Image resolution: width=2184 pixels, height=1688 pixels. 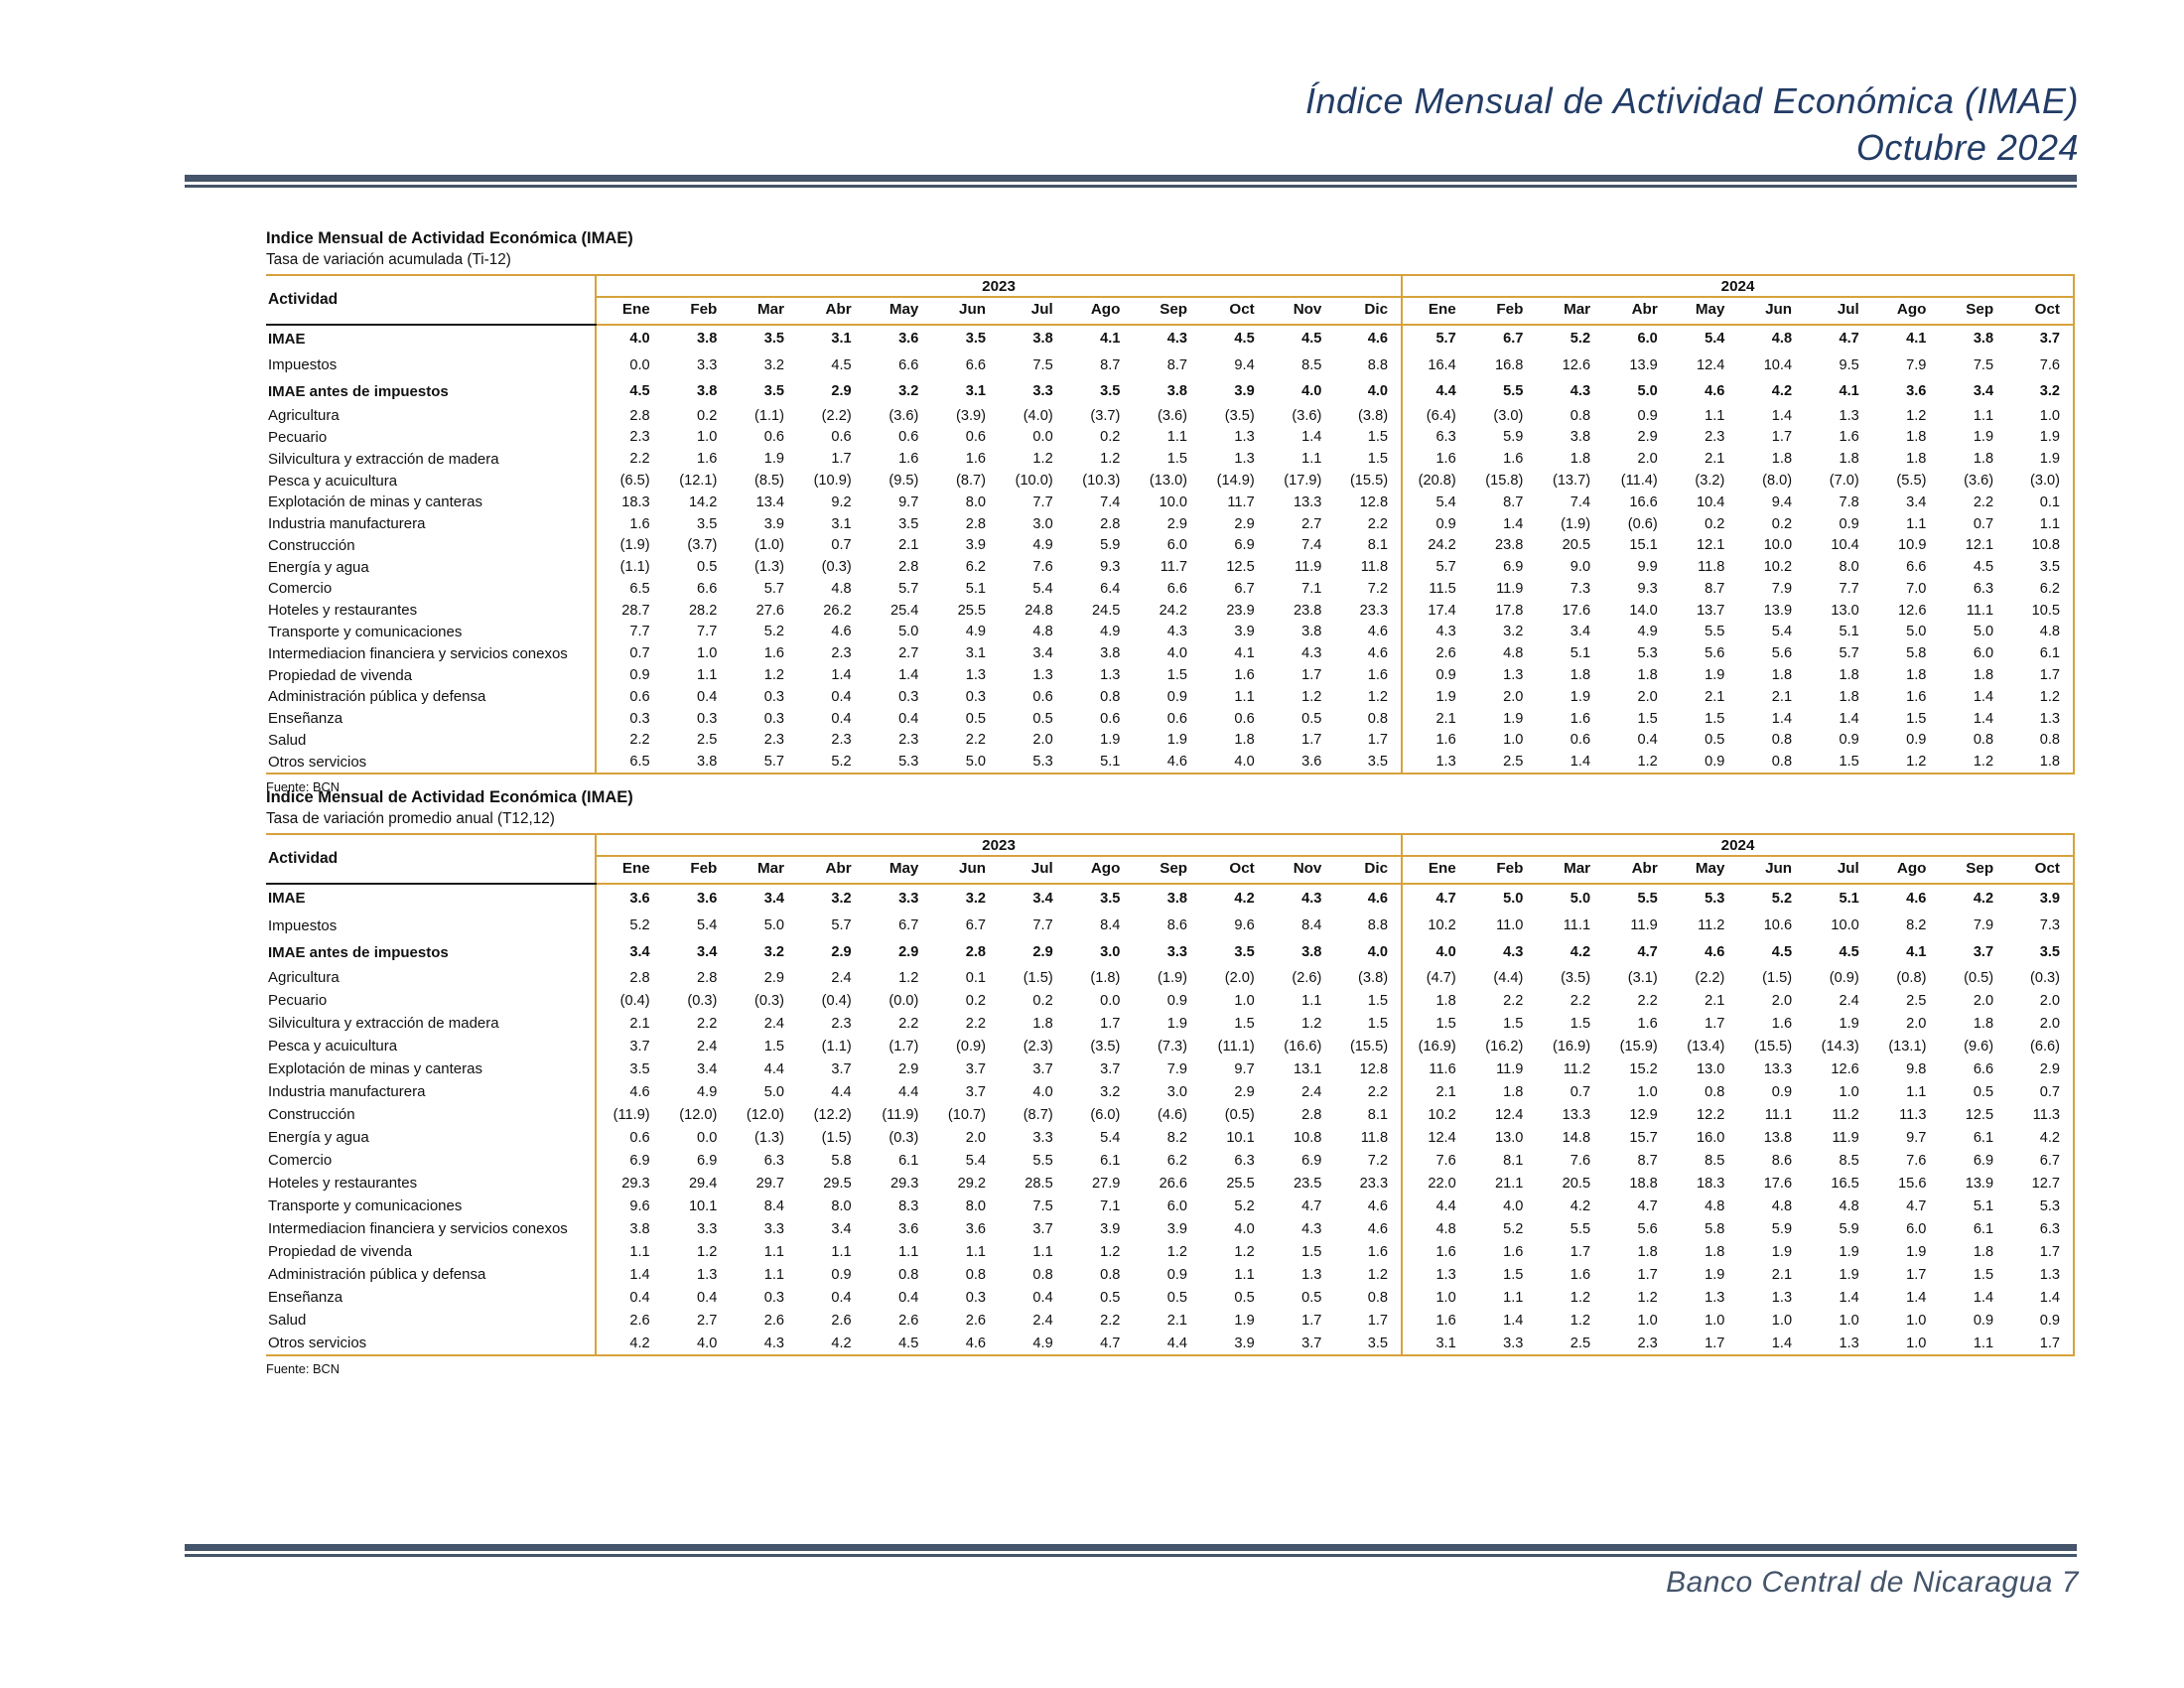 I want to click on value-cell: (3.0), so click(x=2040, y=481).